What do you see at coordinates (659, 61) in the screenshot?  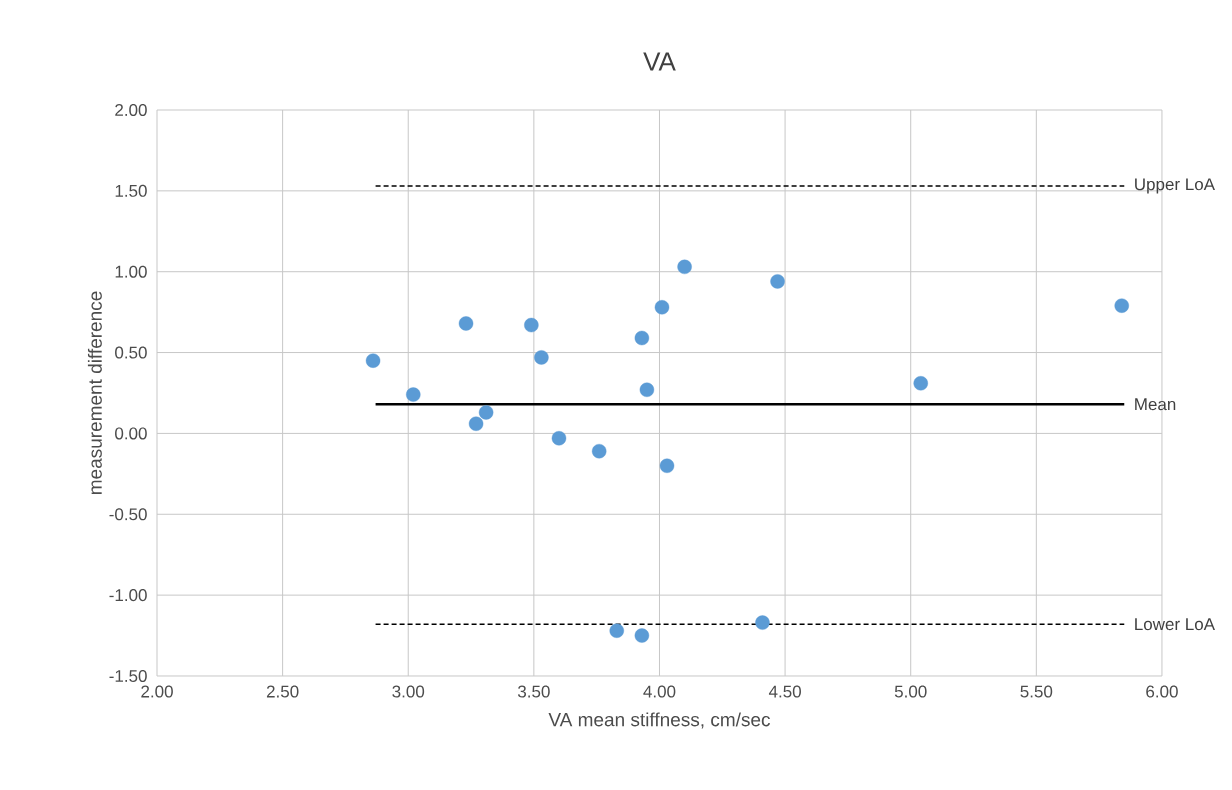 I see `chart-title: VA` at bounding box center [659, 61].